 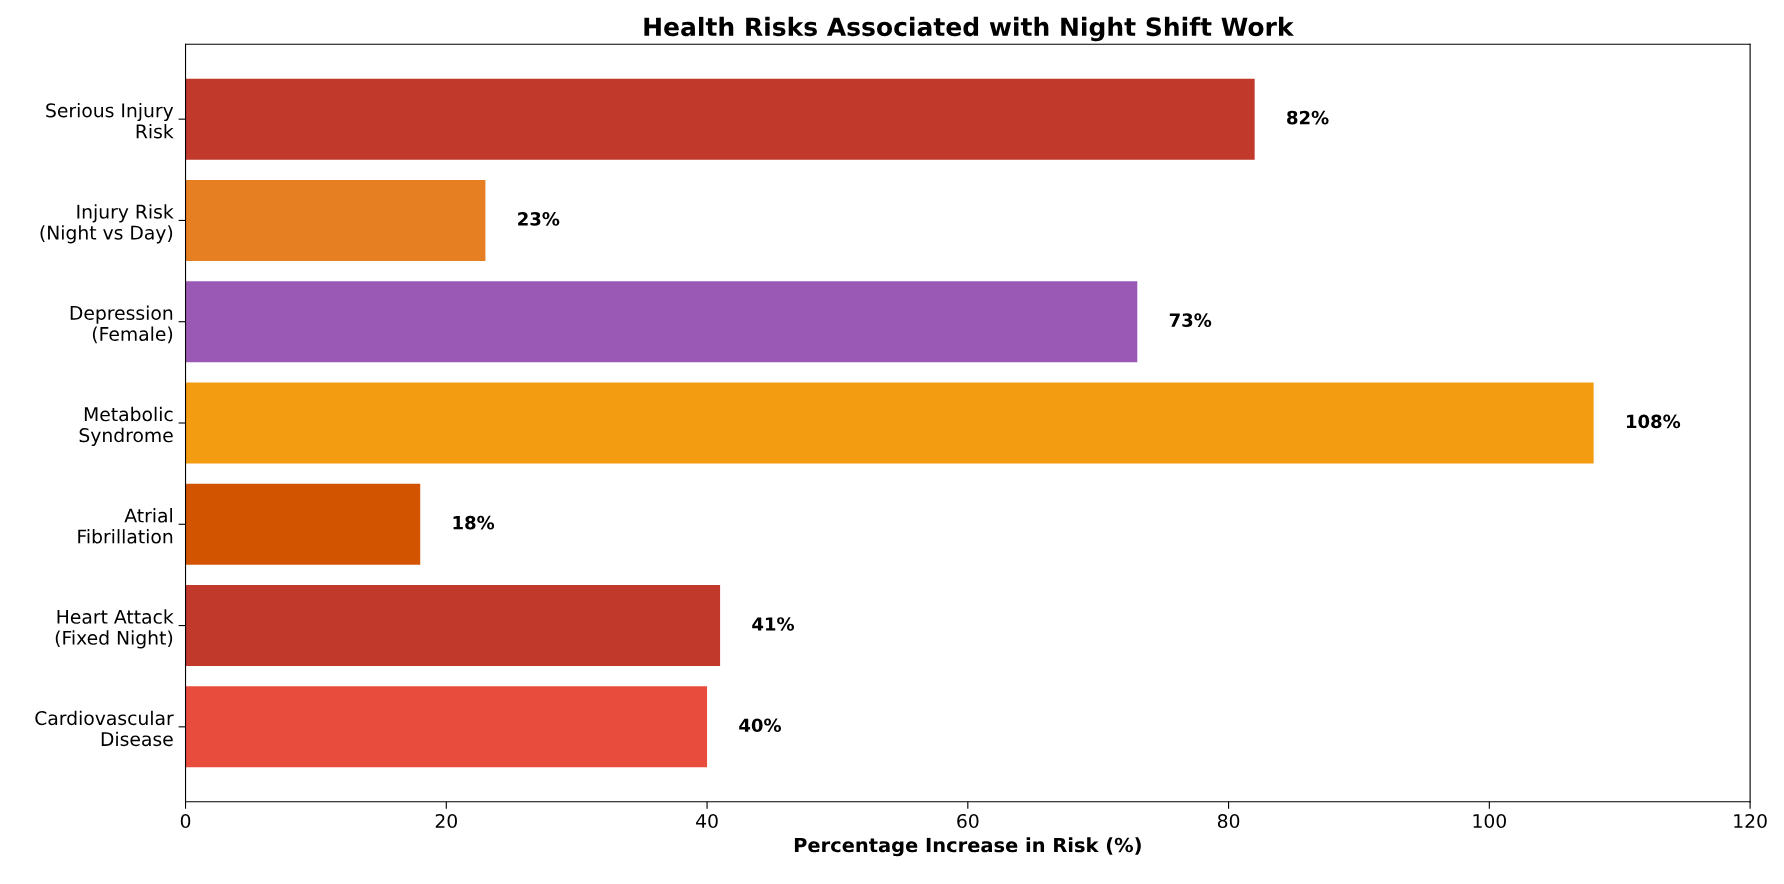 I want to click on y-tick-label: Cardiovascular Disease, so click(x=104, y=728).